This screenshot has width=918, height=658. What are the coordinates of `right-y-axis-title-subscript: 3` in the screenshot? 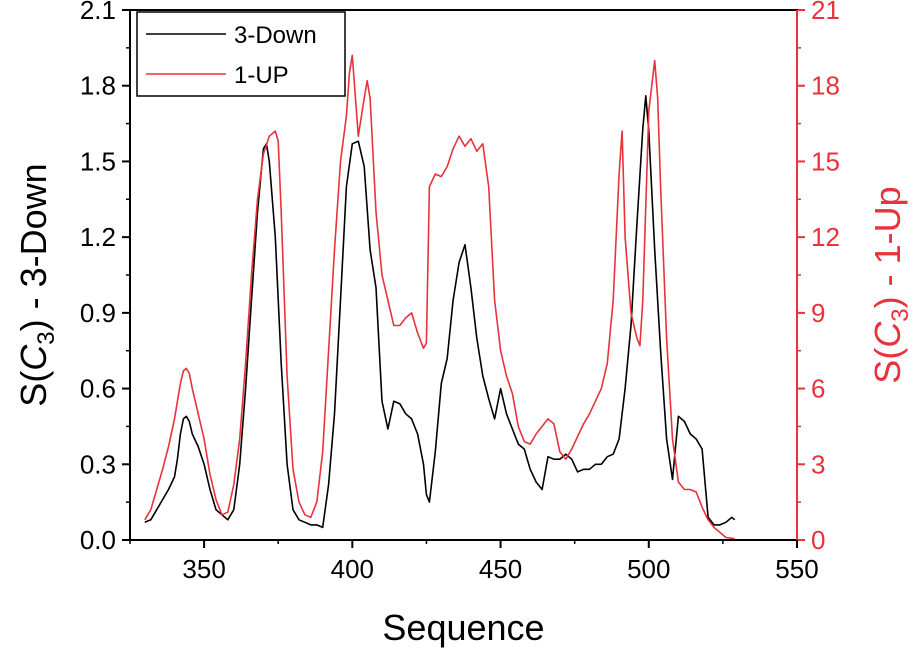 It's located at (900, 314).